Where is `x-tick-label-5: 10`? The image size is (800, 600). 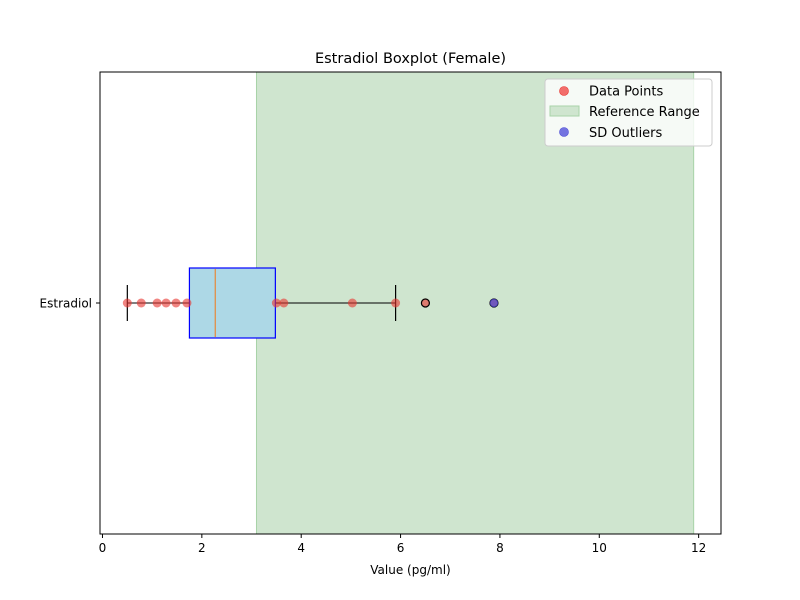
x-tick-label-5: 10 is located at coordinates (599, 548).